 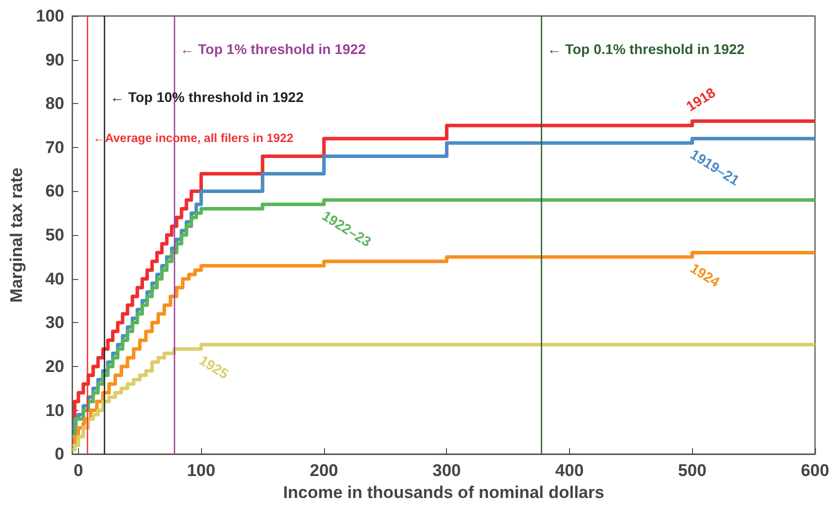 What do you see at coordinates (324, 470) in the screenshot?
I see `x-tick-label: 200` at bounding box center [324, 470].